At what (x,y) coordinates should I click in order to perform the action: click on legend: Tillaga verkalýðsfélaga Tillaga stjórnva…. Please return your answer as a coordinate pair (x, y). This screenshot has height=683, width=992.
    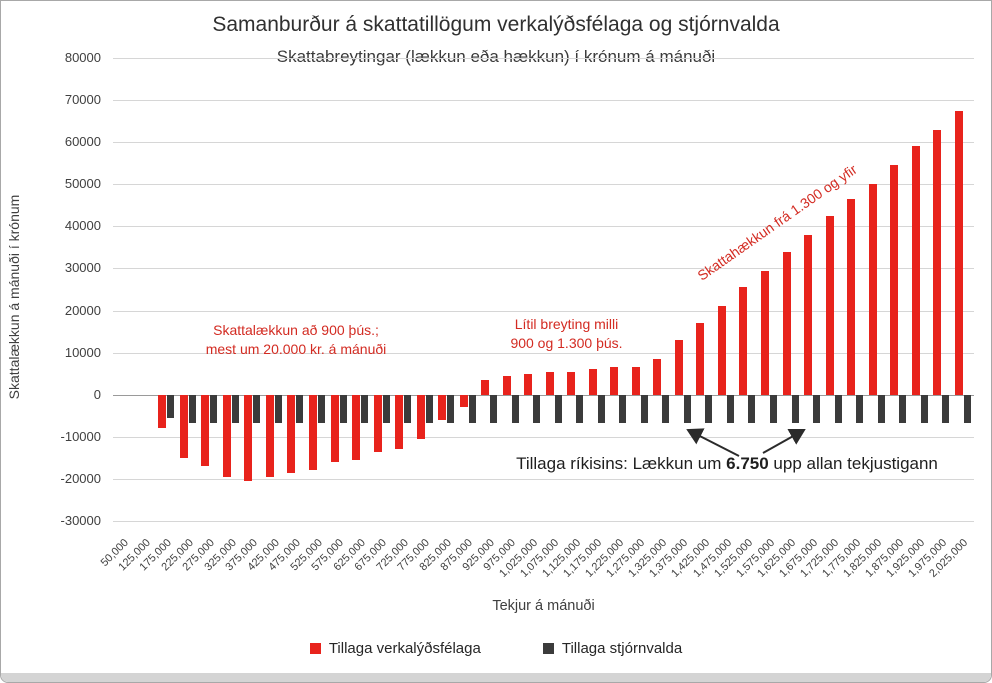
    Looking at the image, I should click on (496, 648).